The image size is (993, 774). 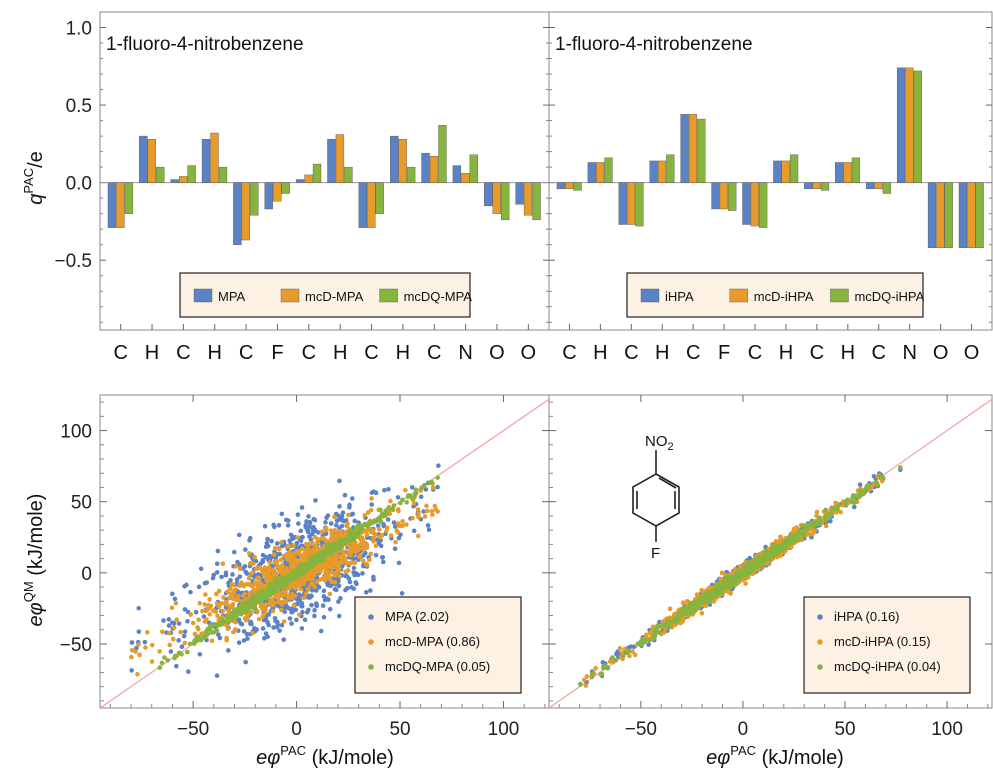 I want to click on legend-entry: mcD-MPA, so click(x=334, y=296).